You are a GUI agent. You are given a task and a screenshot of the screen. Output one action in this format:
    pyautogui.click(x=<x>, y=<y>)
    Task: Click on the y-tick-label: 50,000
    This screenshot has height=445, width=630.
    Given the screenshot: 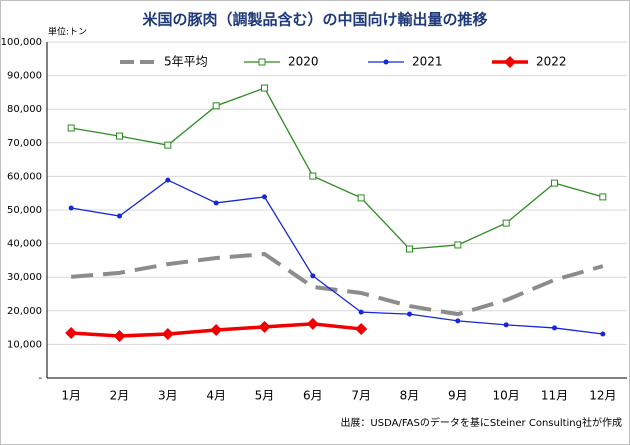 What is the action you would take?
    pyautogui.click(x=24, y=210)
    